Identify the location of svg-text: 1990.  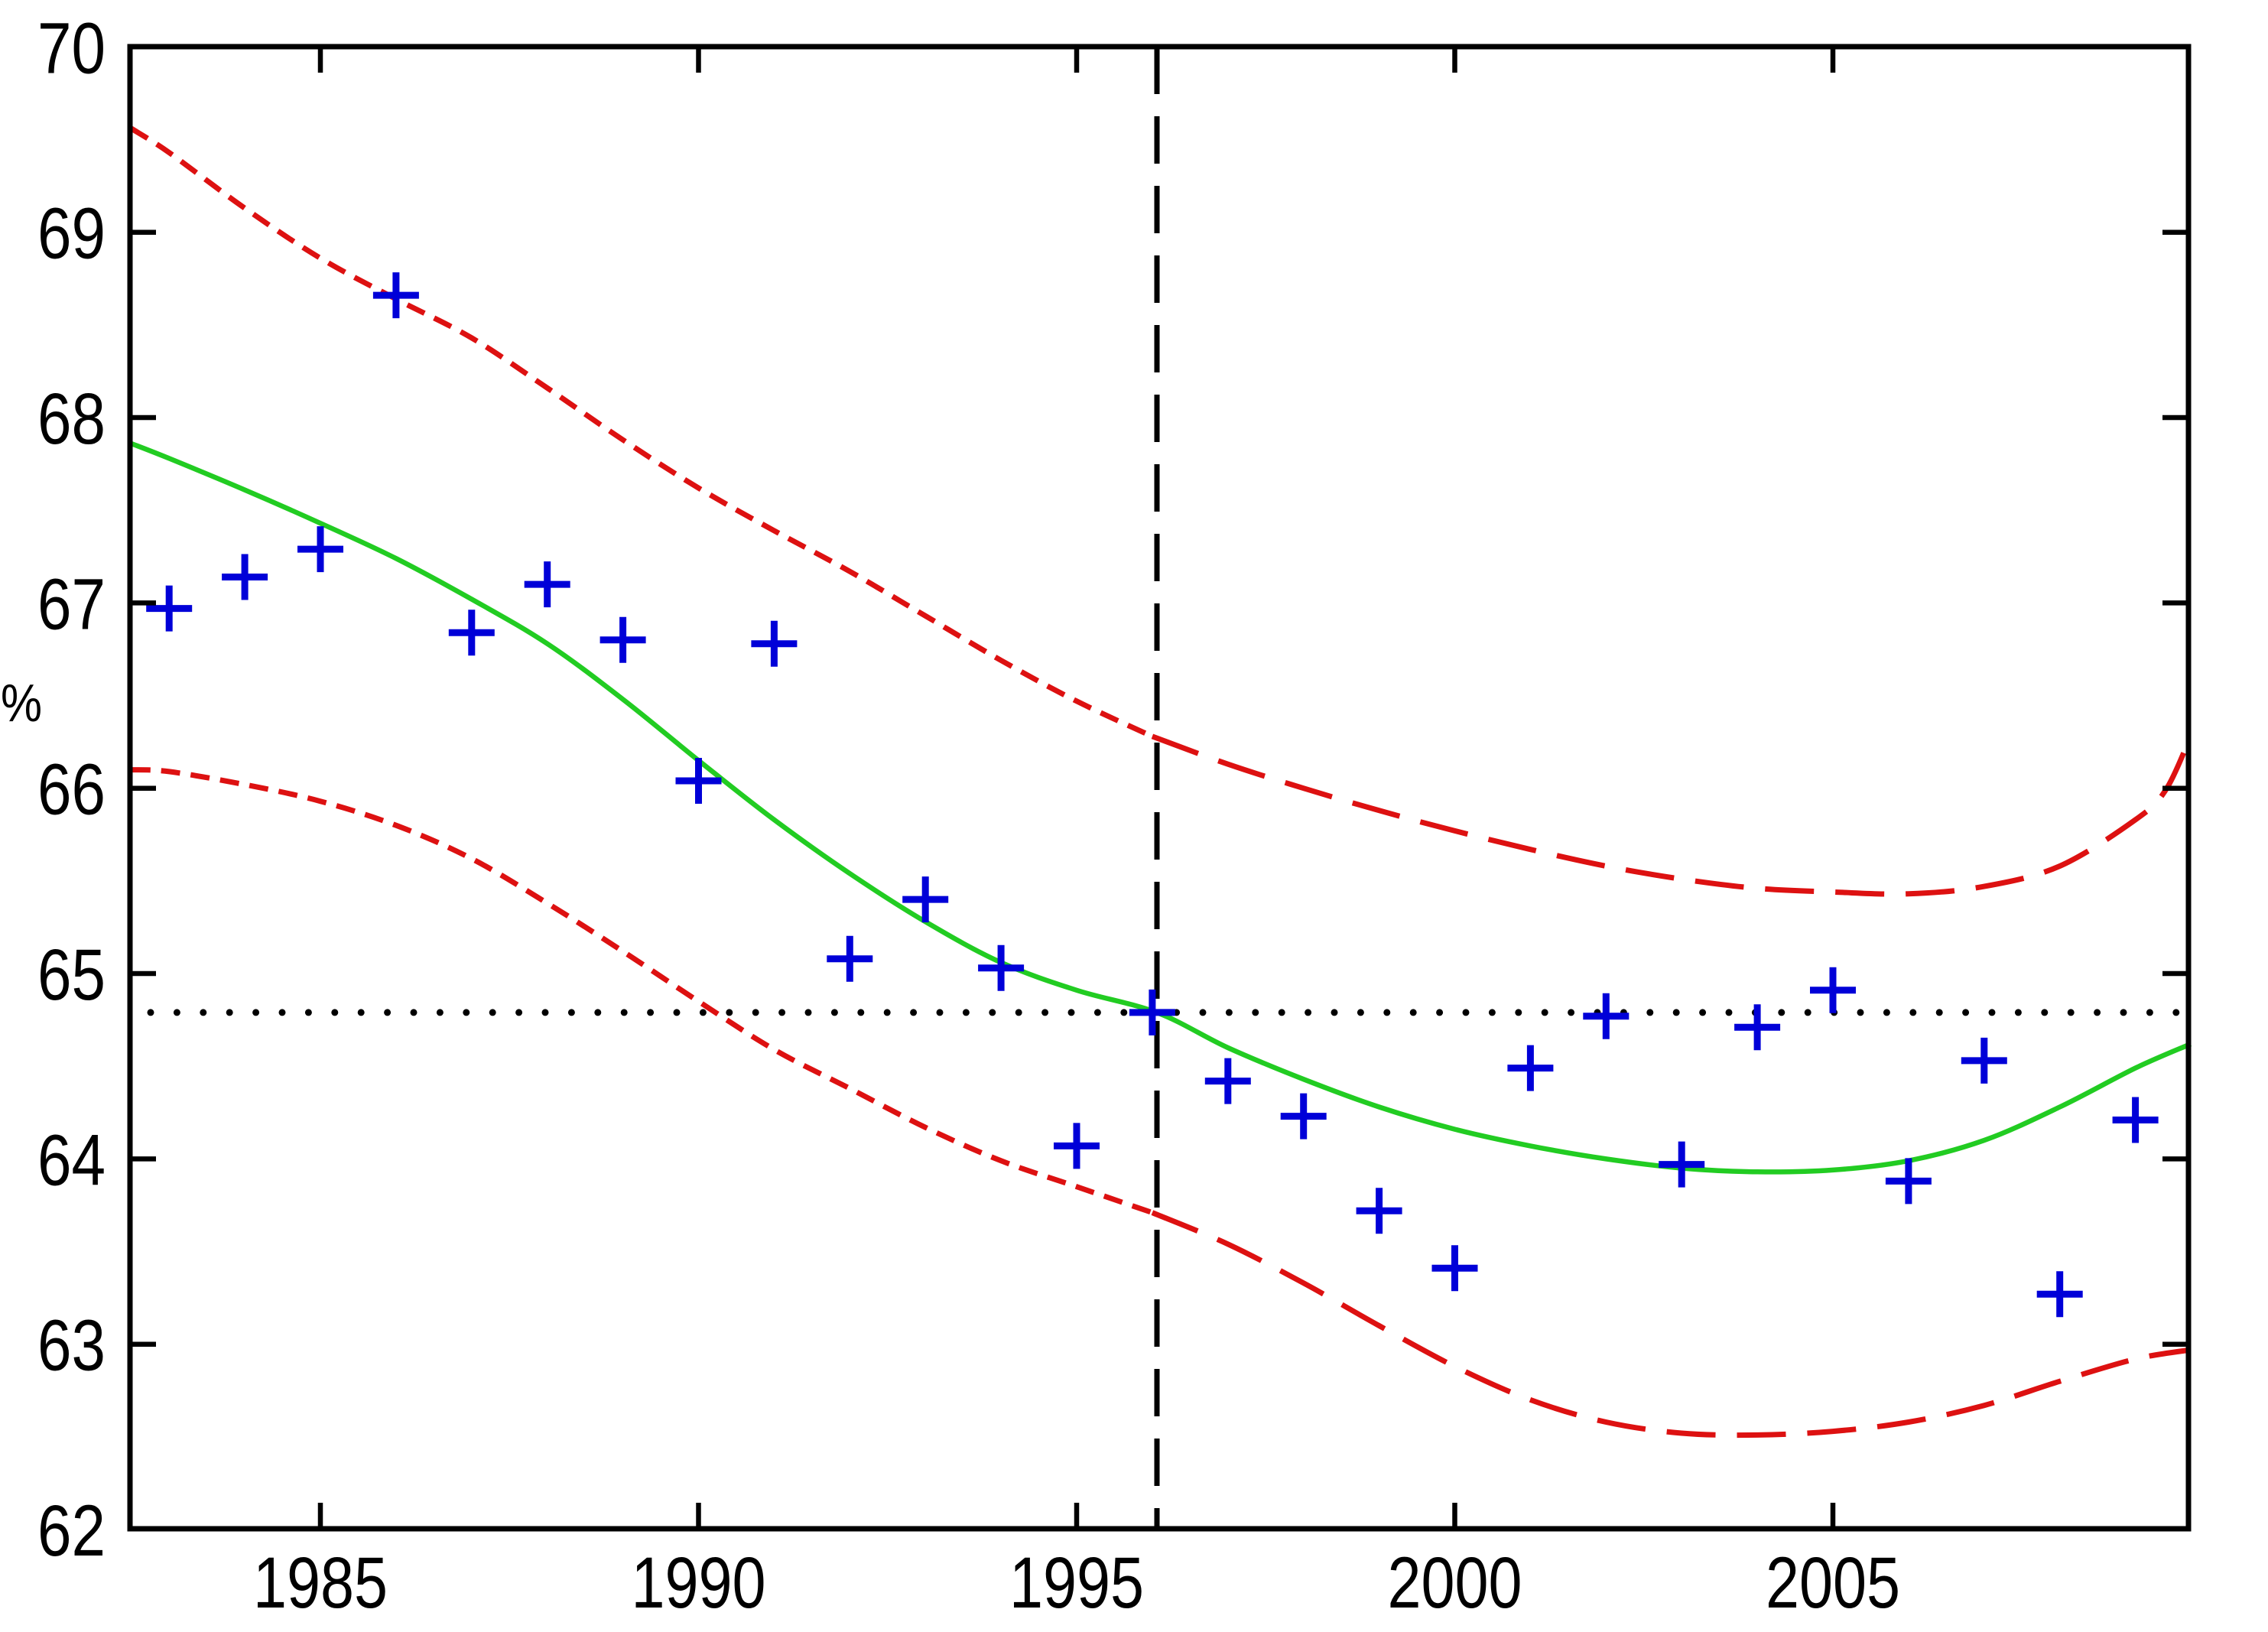
(699, 1584).